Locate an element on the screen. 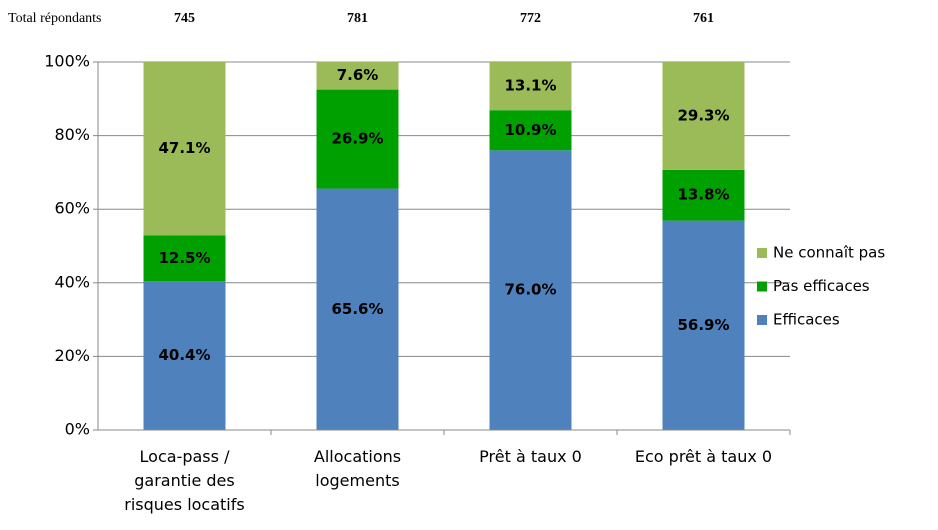 The height and width of the screenshot is (530, 938). data-label: 13.8% is located at coordinates (703, 195).